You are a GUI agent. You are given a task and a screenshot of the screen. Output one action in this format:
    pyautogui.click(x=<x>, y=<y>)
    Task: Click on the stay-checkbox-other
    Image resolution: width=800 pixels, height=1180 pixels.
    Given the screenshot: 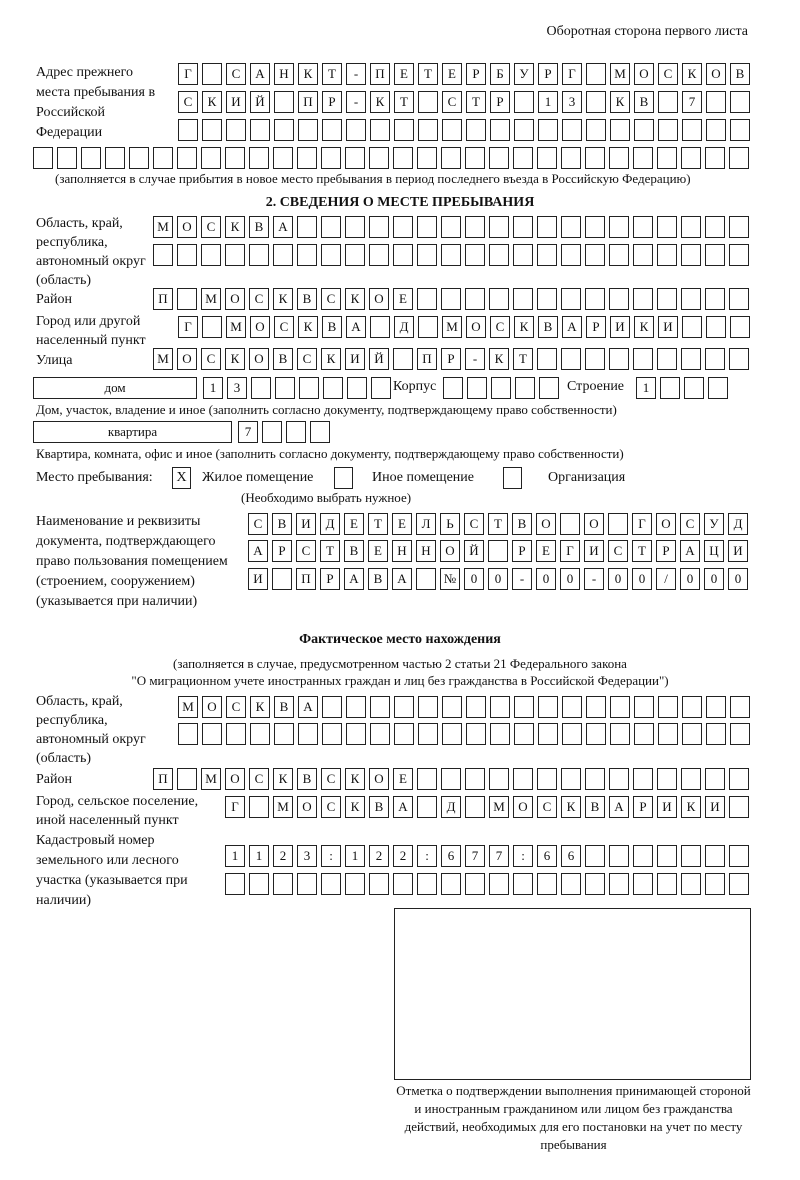 What is the action you would take?
    pyautogui.click(x=343, y=478)
    